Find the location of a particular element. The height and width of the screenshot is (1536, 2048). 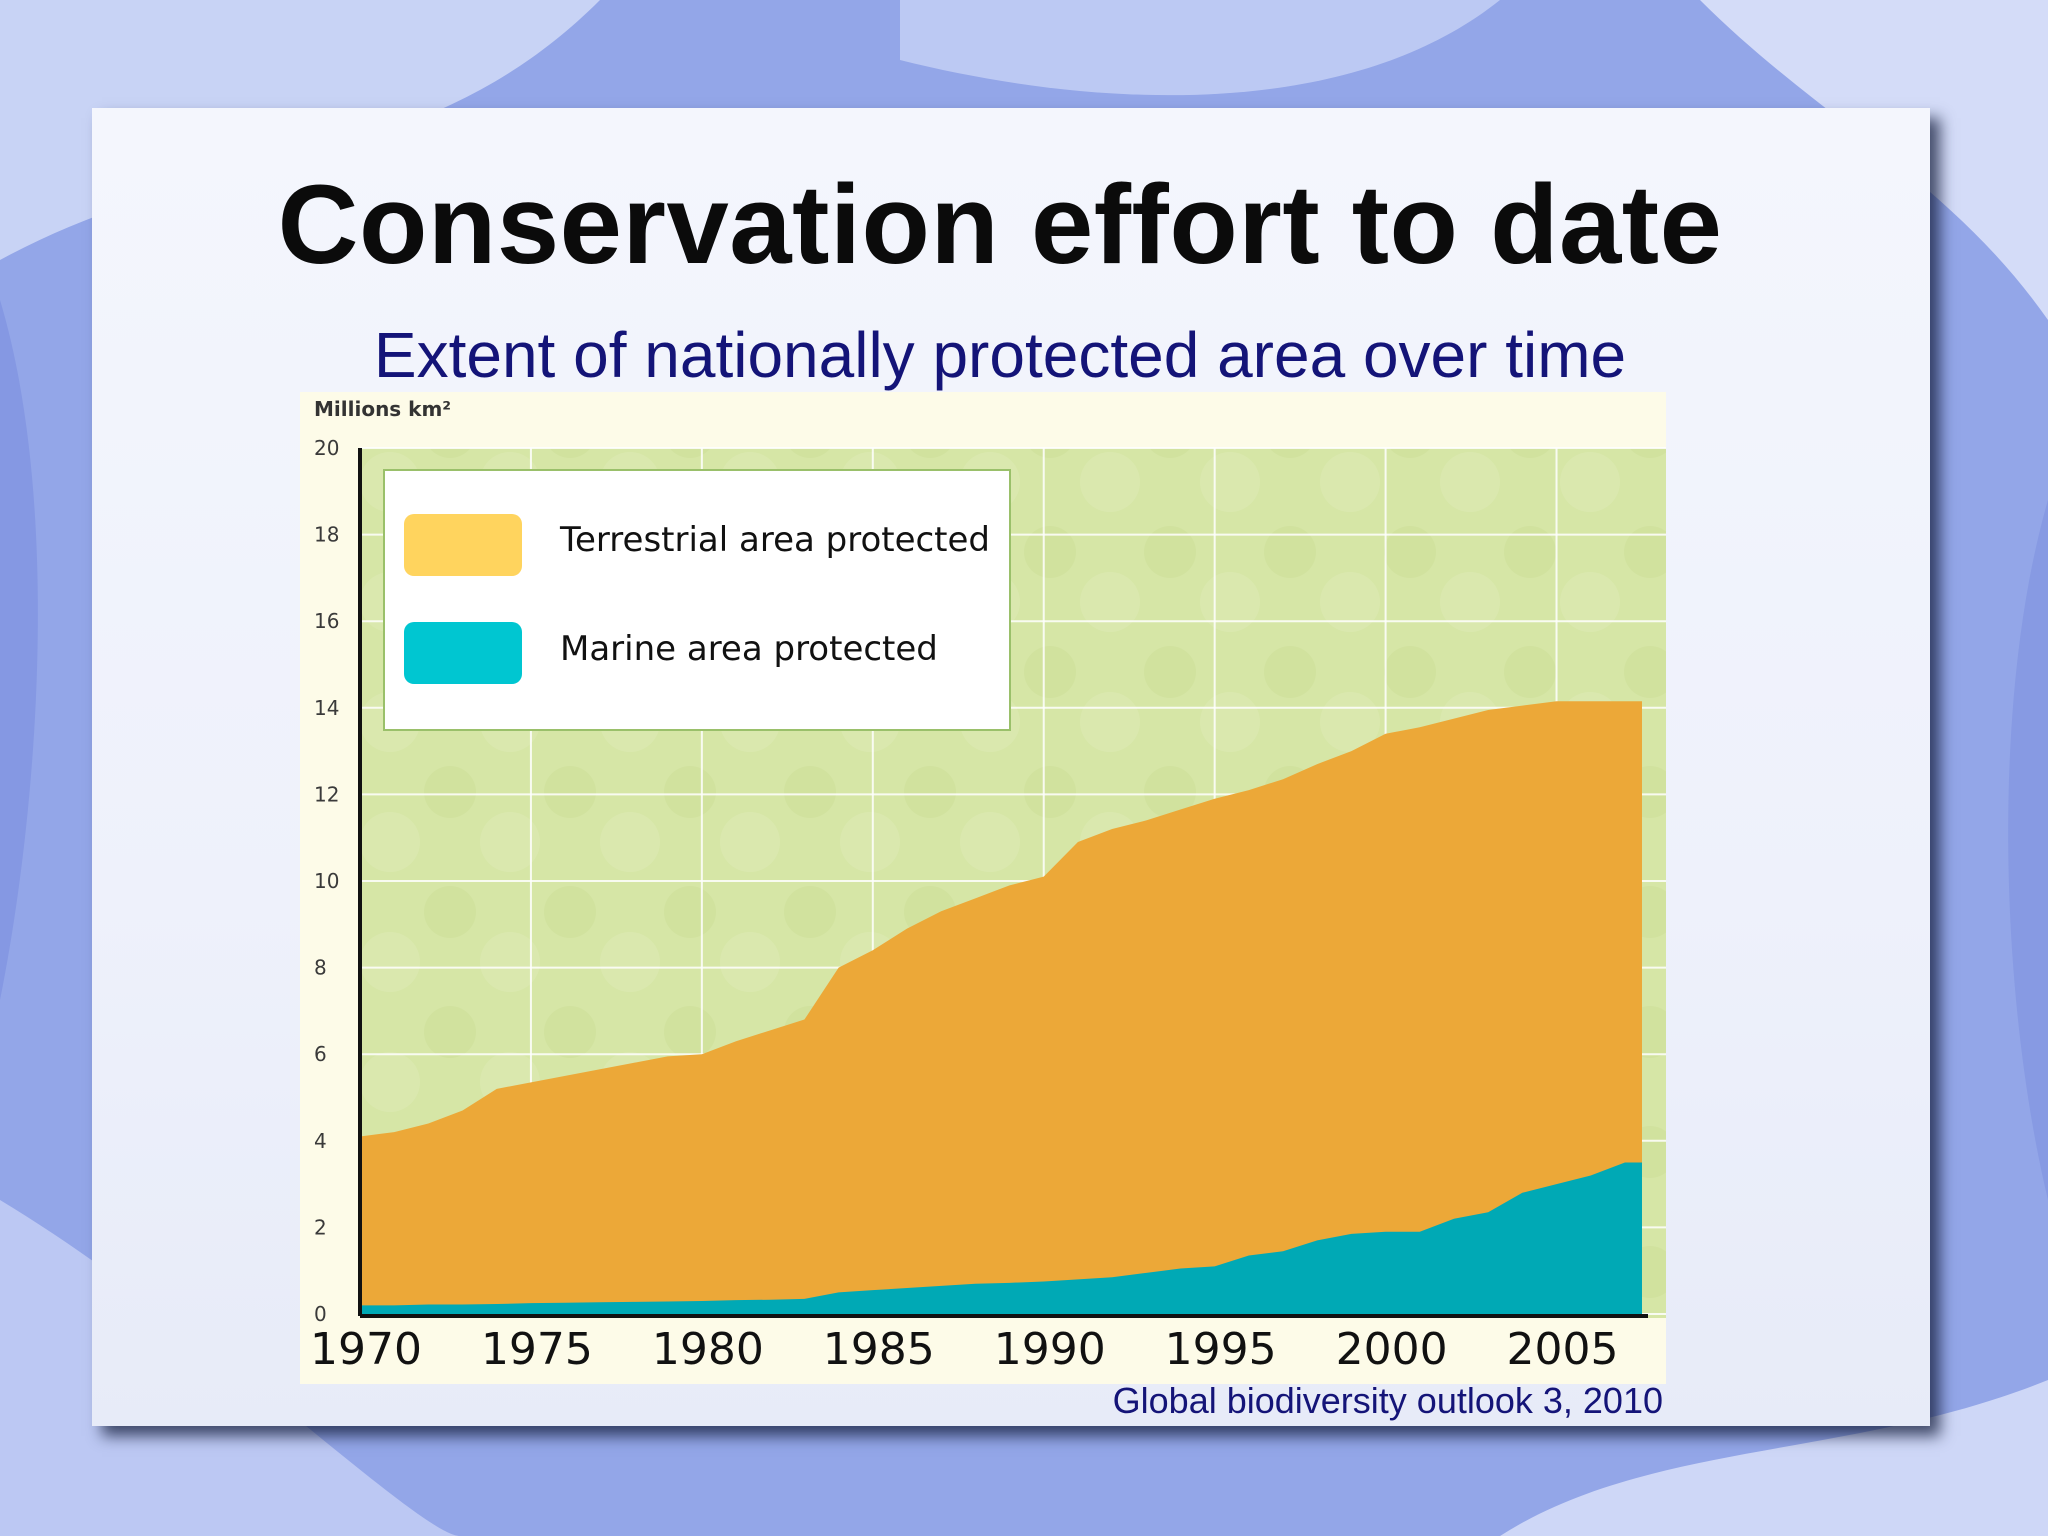

x-tick-label: 2005 is located at coordinates (1563, 1349).